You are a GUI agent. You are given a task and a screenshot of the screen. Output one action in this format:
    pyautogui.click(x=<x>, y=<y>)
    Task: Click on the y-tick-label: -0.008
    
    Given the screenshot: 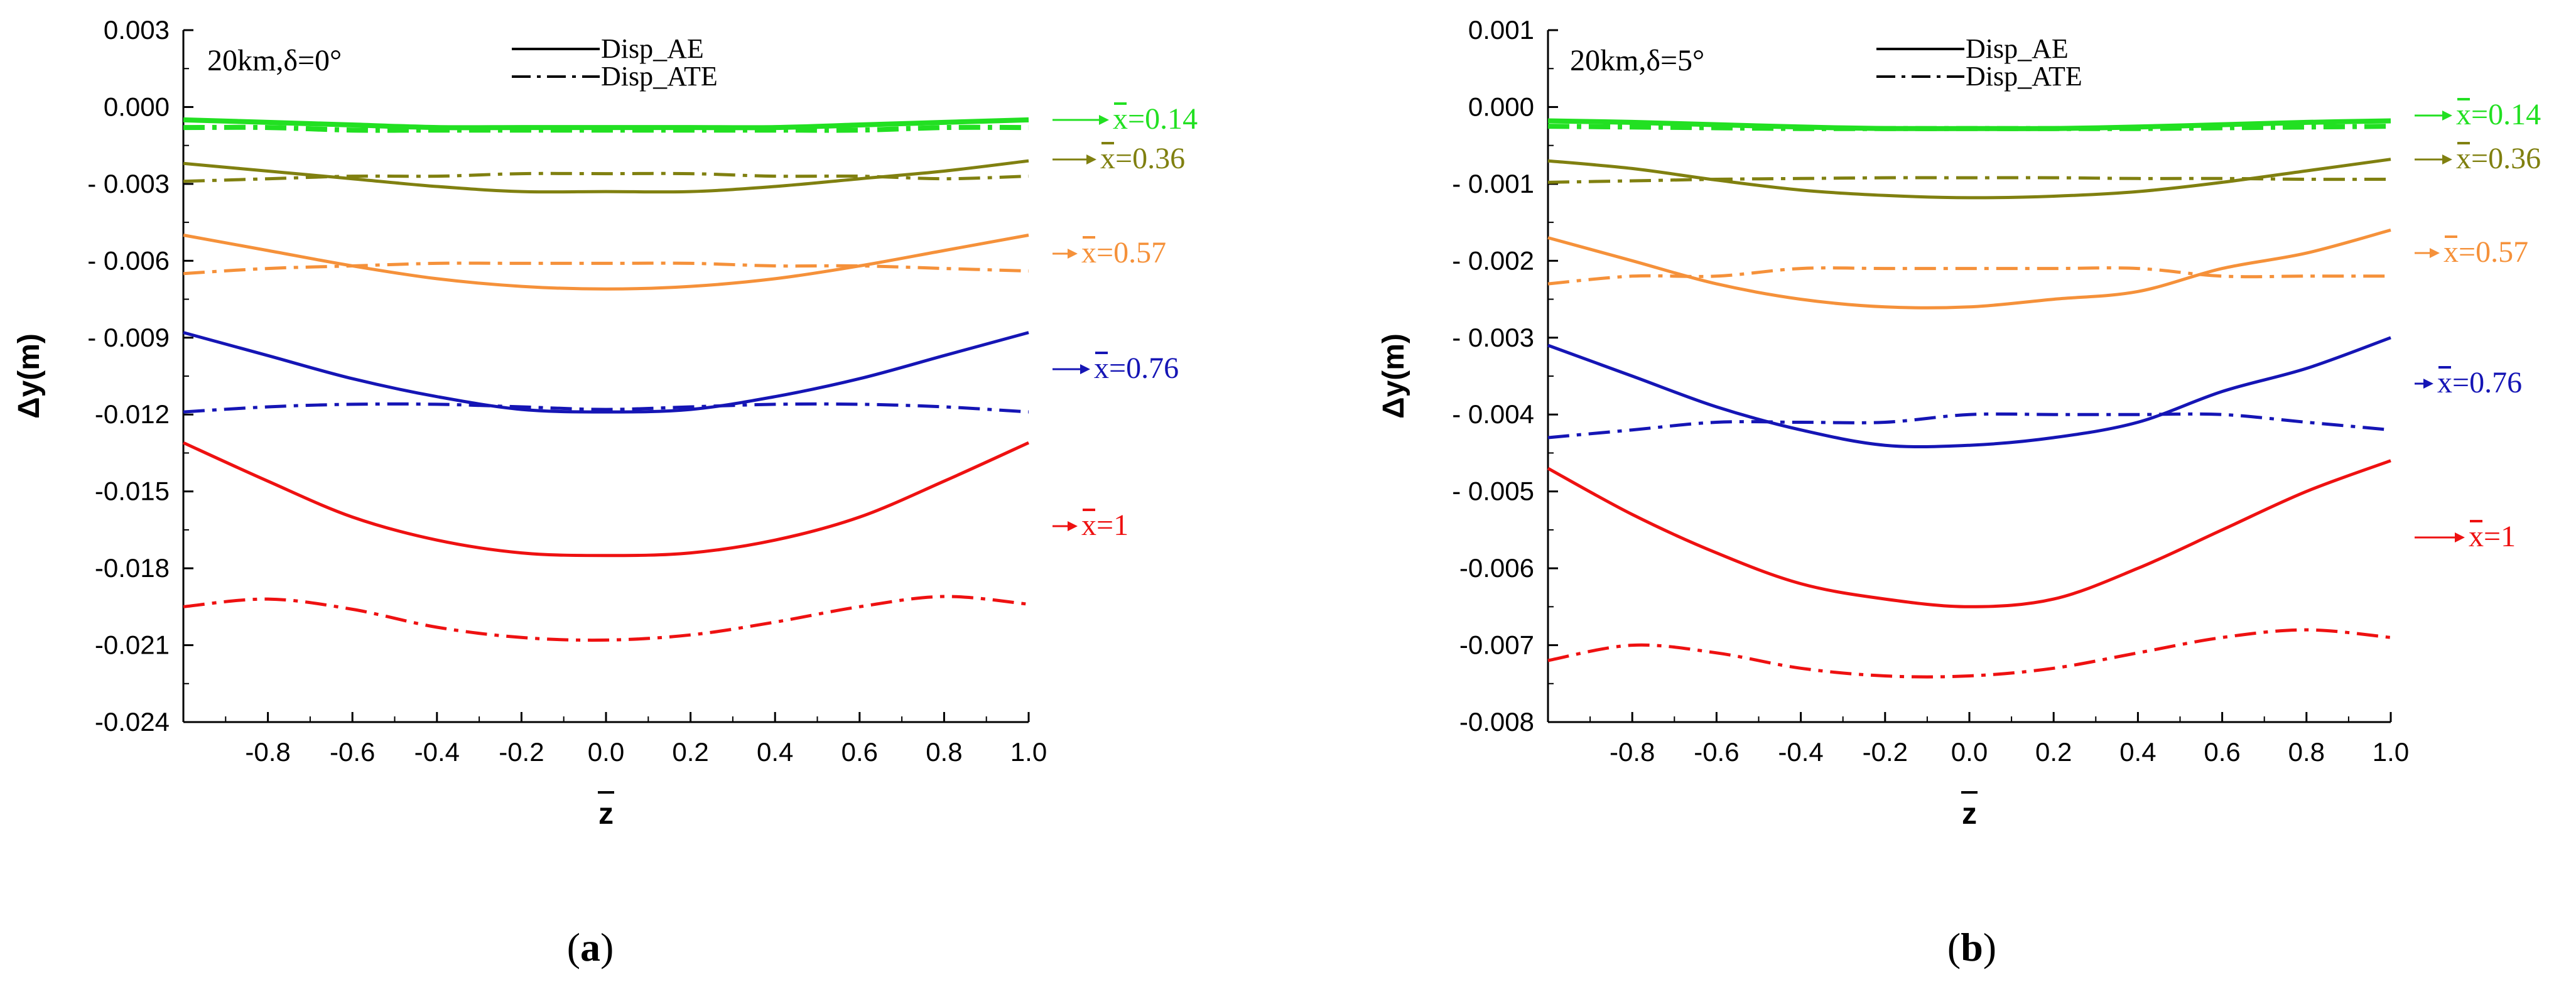 What is the action you would take?
    pyautogui.click(x=1497, y=721)
    